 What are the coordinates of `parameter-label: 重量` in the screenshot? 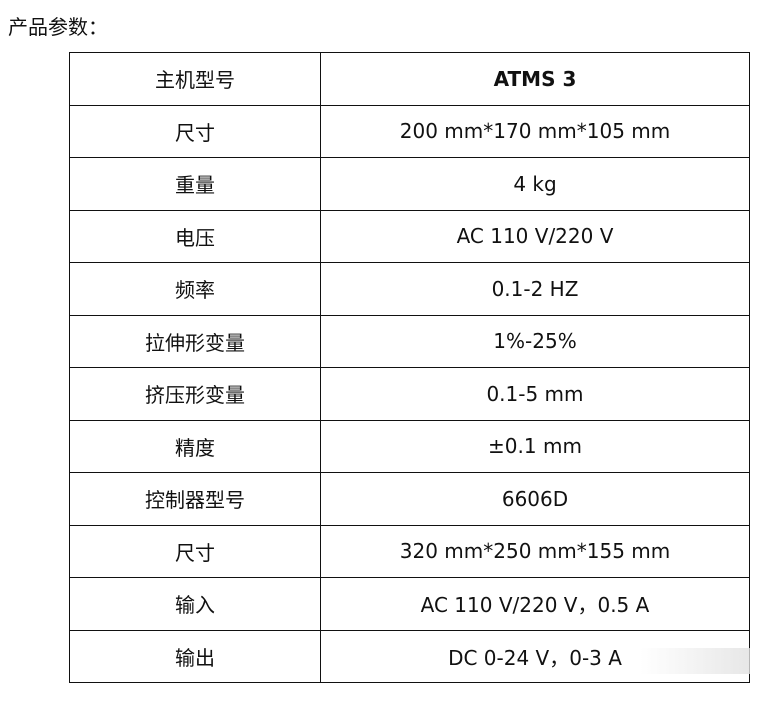 It's located at (195, 184).